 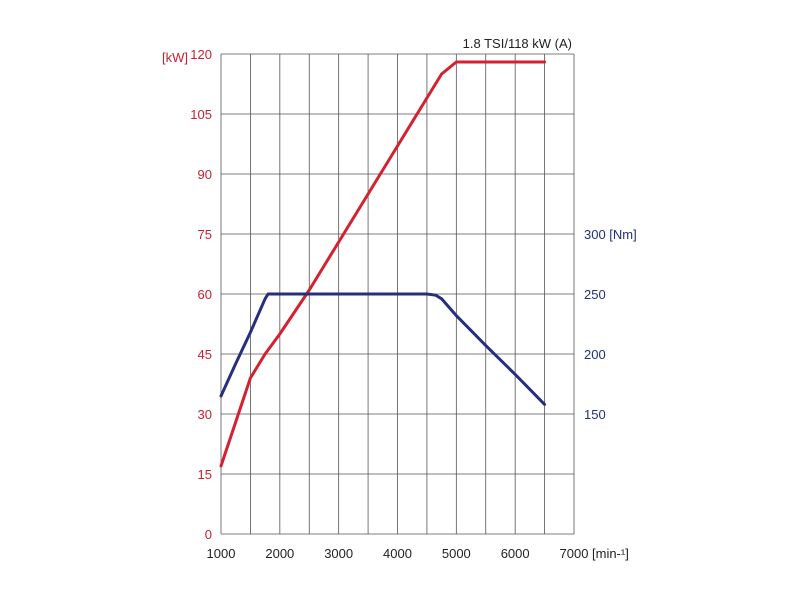 I want to click on torque-curve, so click(x=383, y=349).